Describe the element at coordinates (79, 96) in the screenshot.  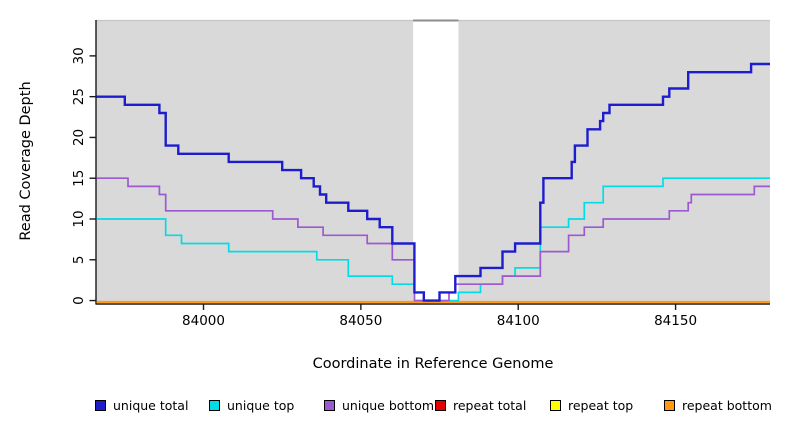
I see `y-tick-label: 25` at that location.